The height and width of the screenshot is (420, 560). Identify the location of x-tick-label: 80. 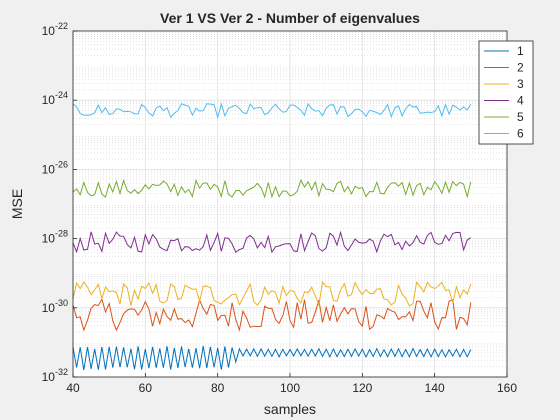
(218, 388).